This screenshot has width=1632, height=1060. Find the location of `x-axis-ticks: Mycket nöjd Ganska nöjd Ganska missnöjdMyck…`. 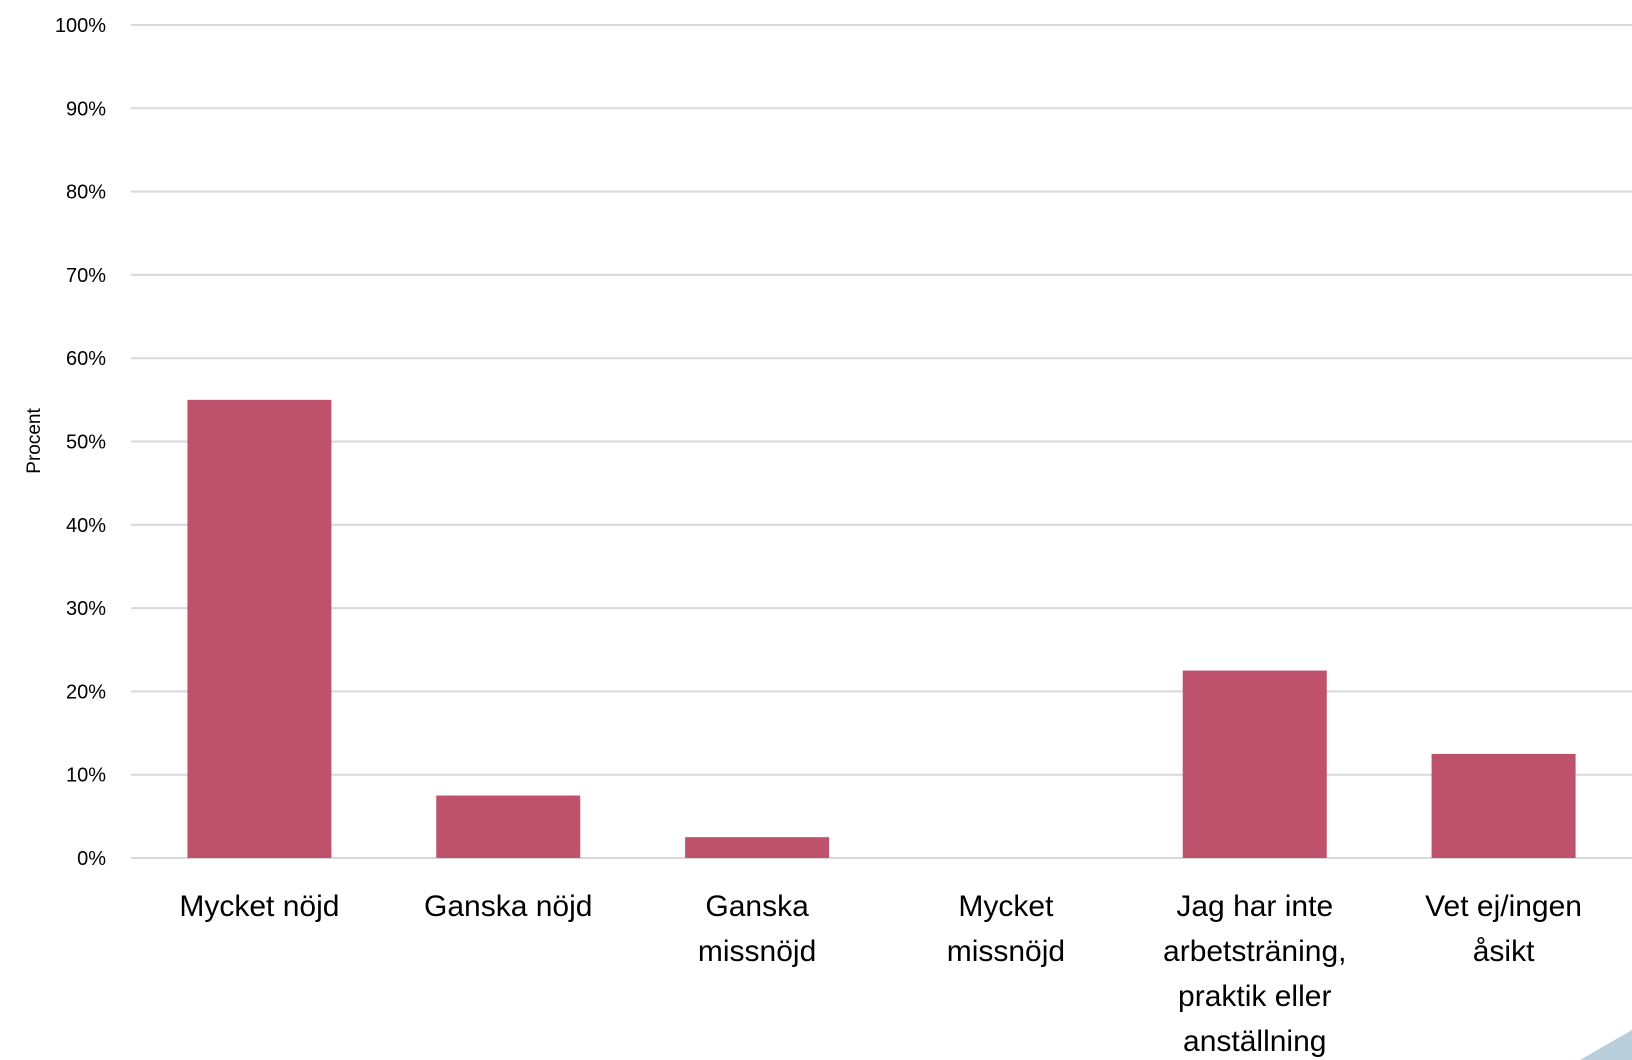

x-axis-ticks: Mycket nöjd Ganska nöjd Ganska missnöjdMyck… is located at coordinates (880, 974).